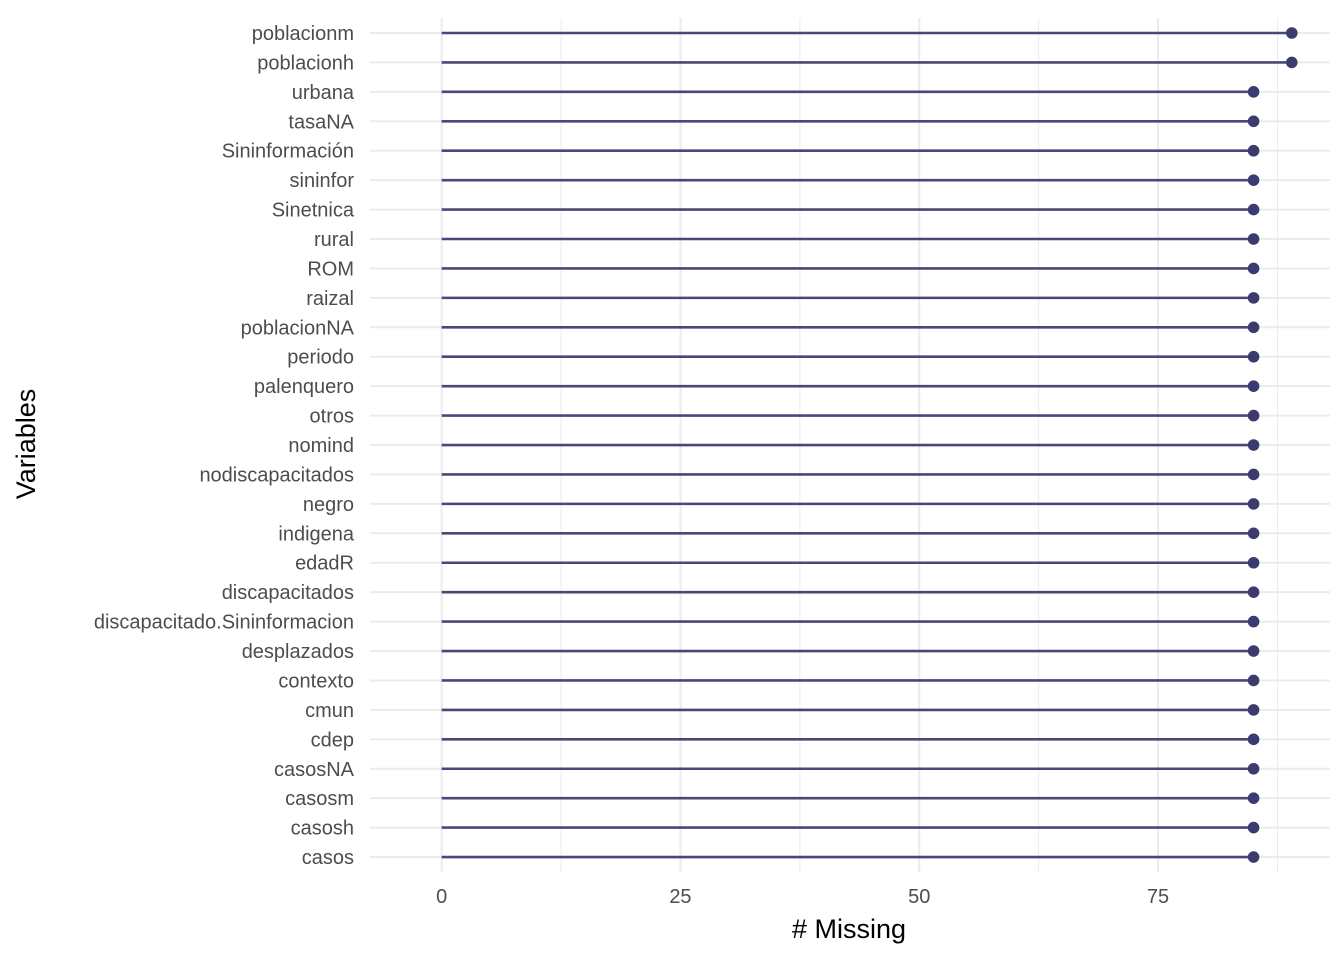 The image size is (1344, 965). What do you see at coordinates (303, 34) in the screenshot?
I see `y-tick-label: poblacionm` at bounding box center [303, 34].